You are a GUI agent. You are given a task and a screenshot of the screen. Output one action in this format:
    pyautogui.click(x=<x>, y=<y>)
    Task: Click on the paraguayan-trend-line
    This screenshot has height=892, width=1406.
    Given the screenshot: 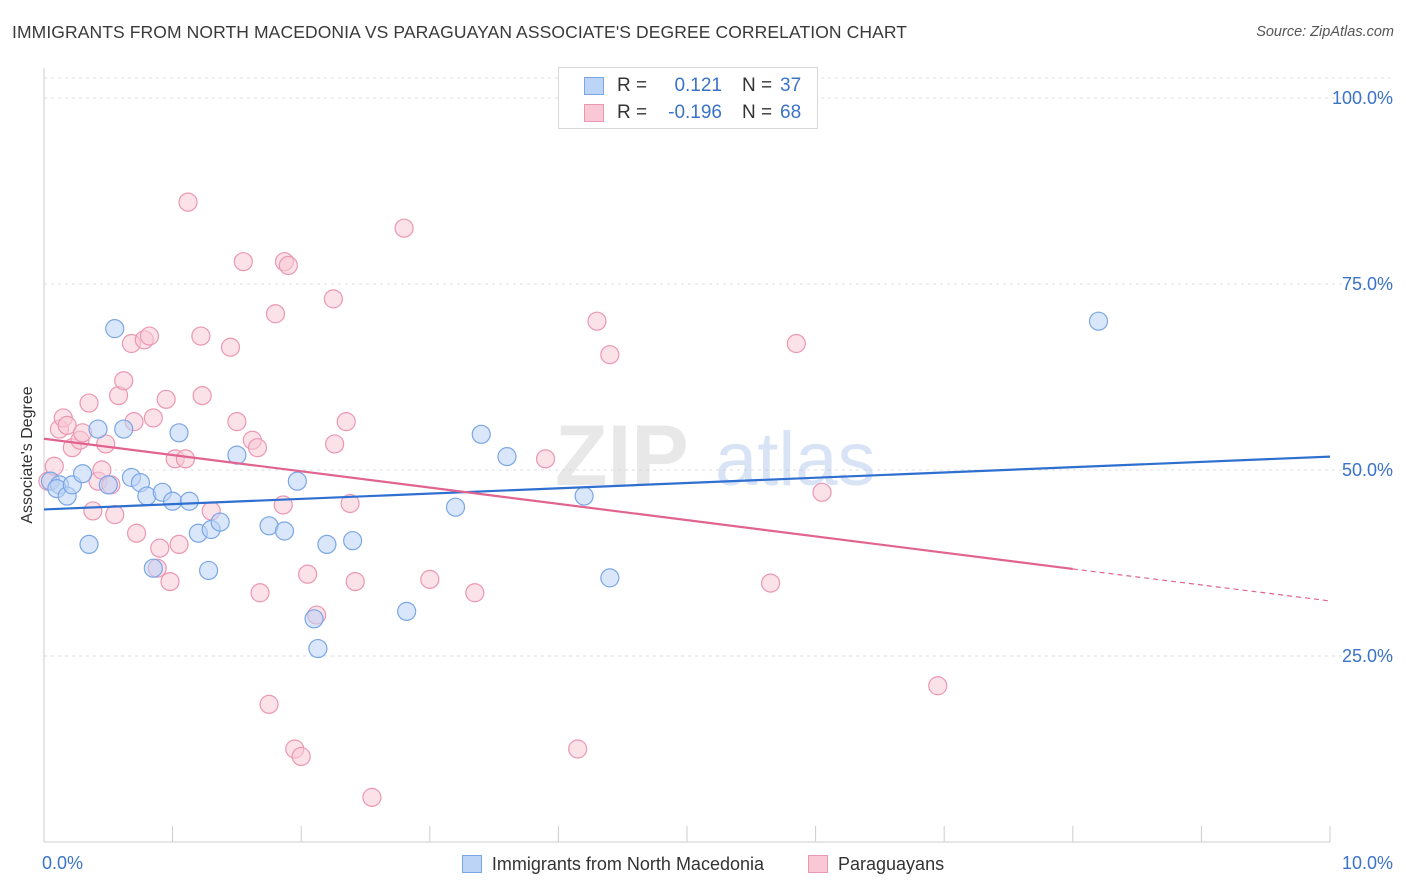 What is the action you would take?
    pyautogui.click(x=558, y=504)
    